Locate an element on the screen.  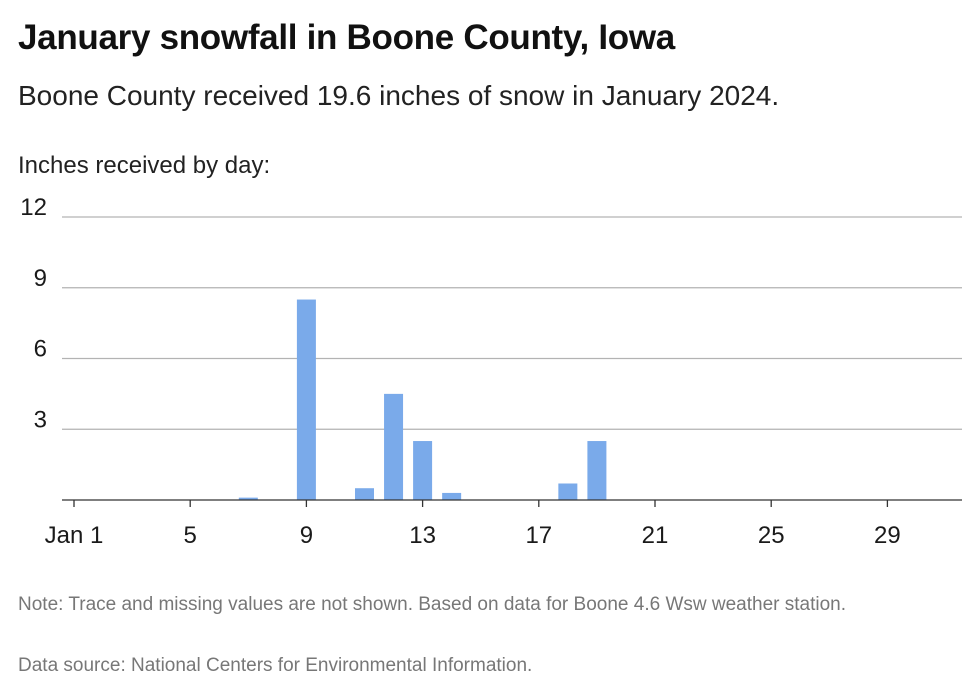
x-tick-label: 21 is located at coordinates (655, 535).